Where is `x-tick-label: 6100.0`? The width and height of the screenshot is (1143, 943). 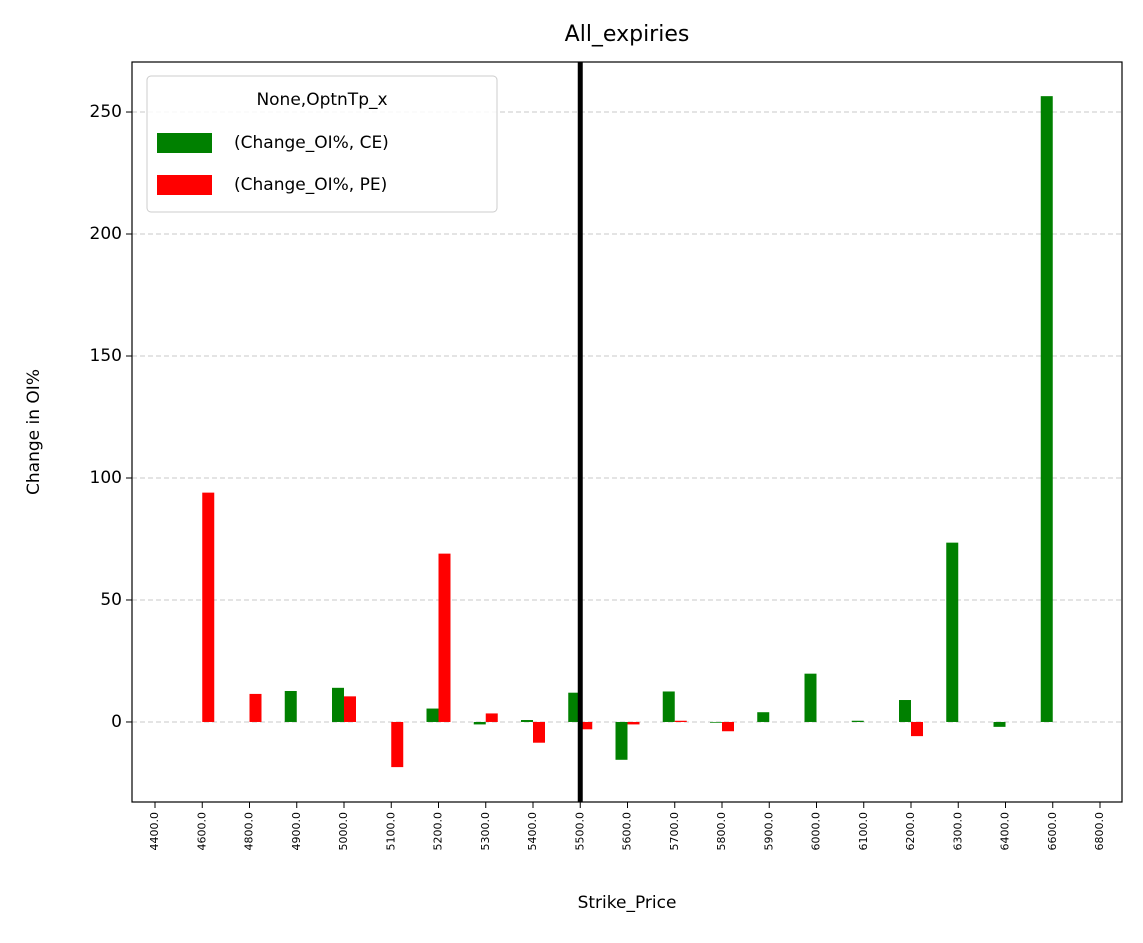 x-tick-label: 6100.0 is located at coordinates (863, 831).